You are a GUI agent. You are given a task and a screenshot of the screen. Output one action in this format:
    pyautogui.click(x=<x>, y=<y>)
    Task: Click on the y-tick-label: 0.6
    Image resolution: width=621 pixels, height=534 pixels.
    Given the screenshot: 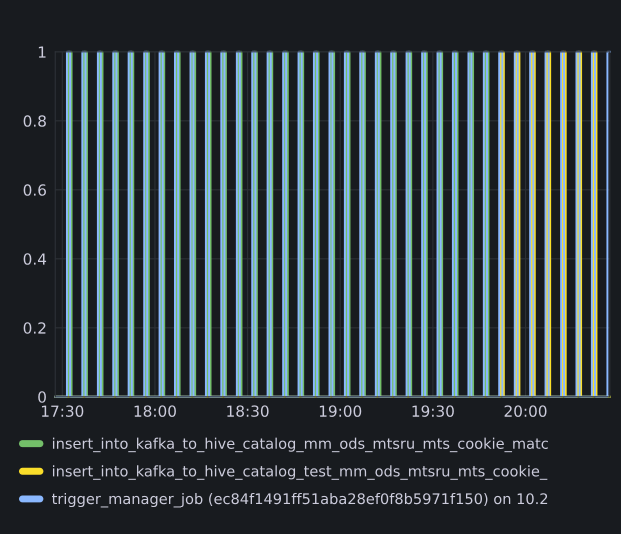 What is the action you would take?
    pyautogui.click(x=35, y=190)
    